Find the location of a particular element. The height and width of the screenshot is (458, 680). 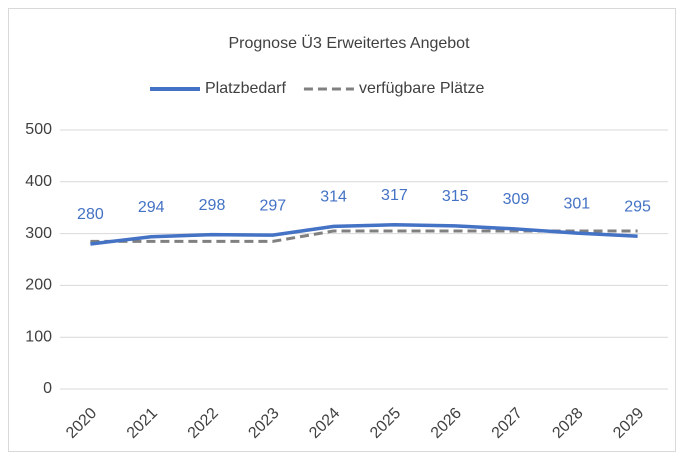

data-label: 314 is located at coordinates (333, 197).